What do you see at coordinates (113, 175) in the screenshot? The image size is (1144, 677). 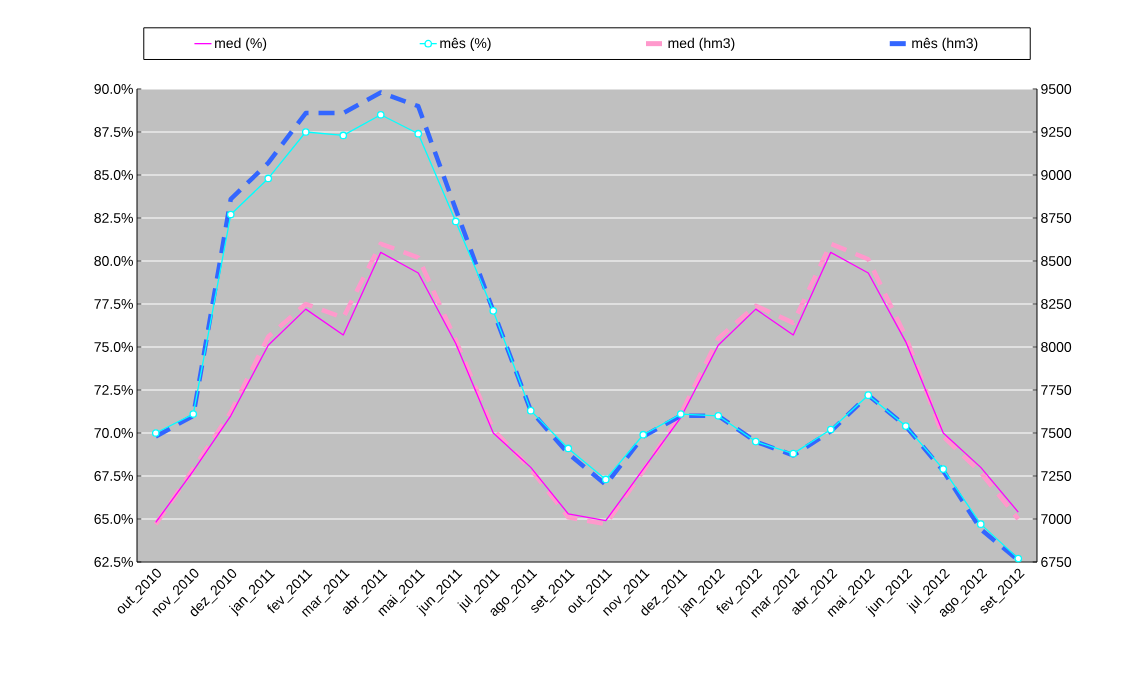 I see `y-tick-label: 85.0%` at bounding box center [113, 175].